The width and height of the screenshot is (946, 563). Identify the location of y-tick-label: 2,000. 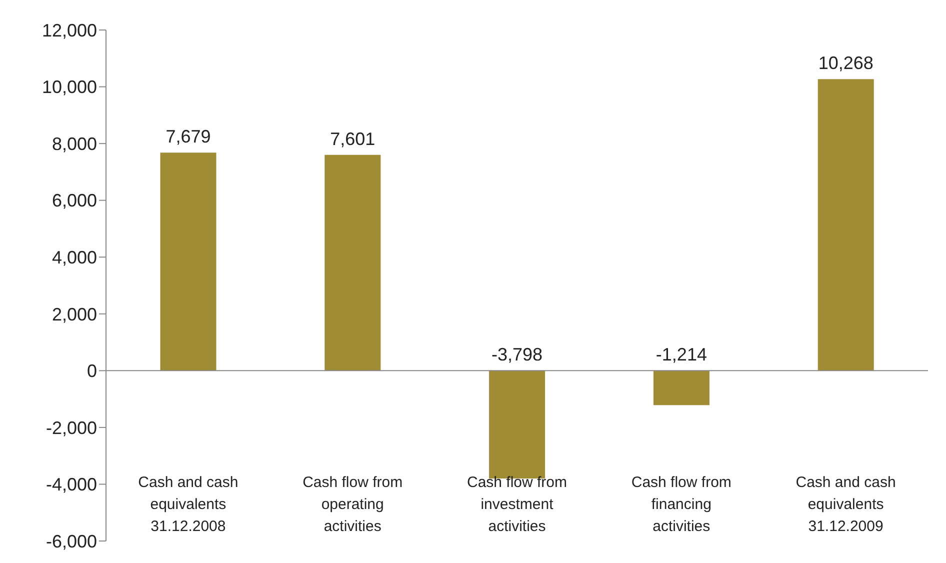
(74, 314).